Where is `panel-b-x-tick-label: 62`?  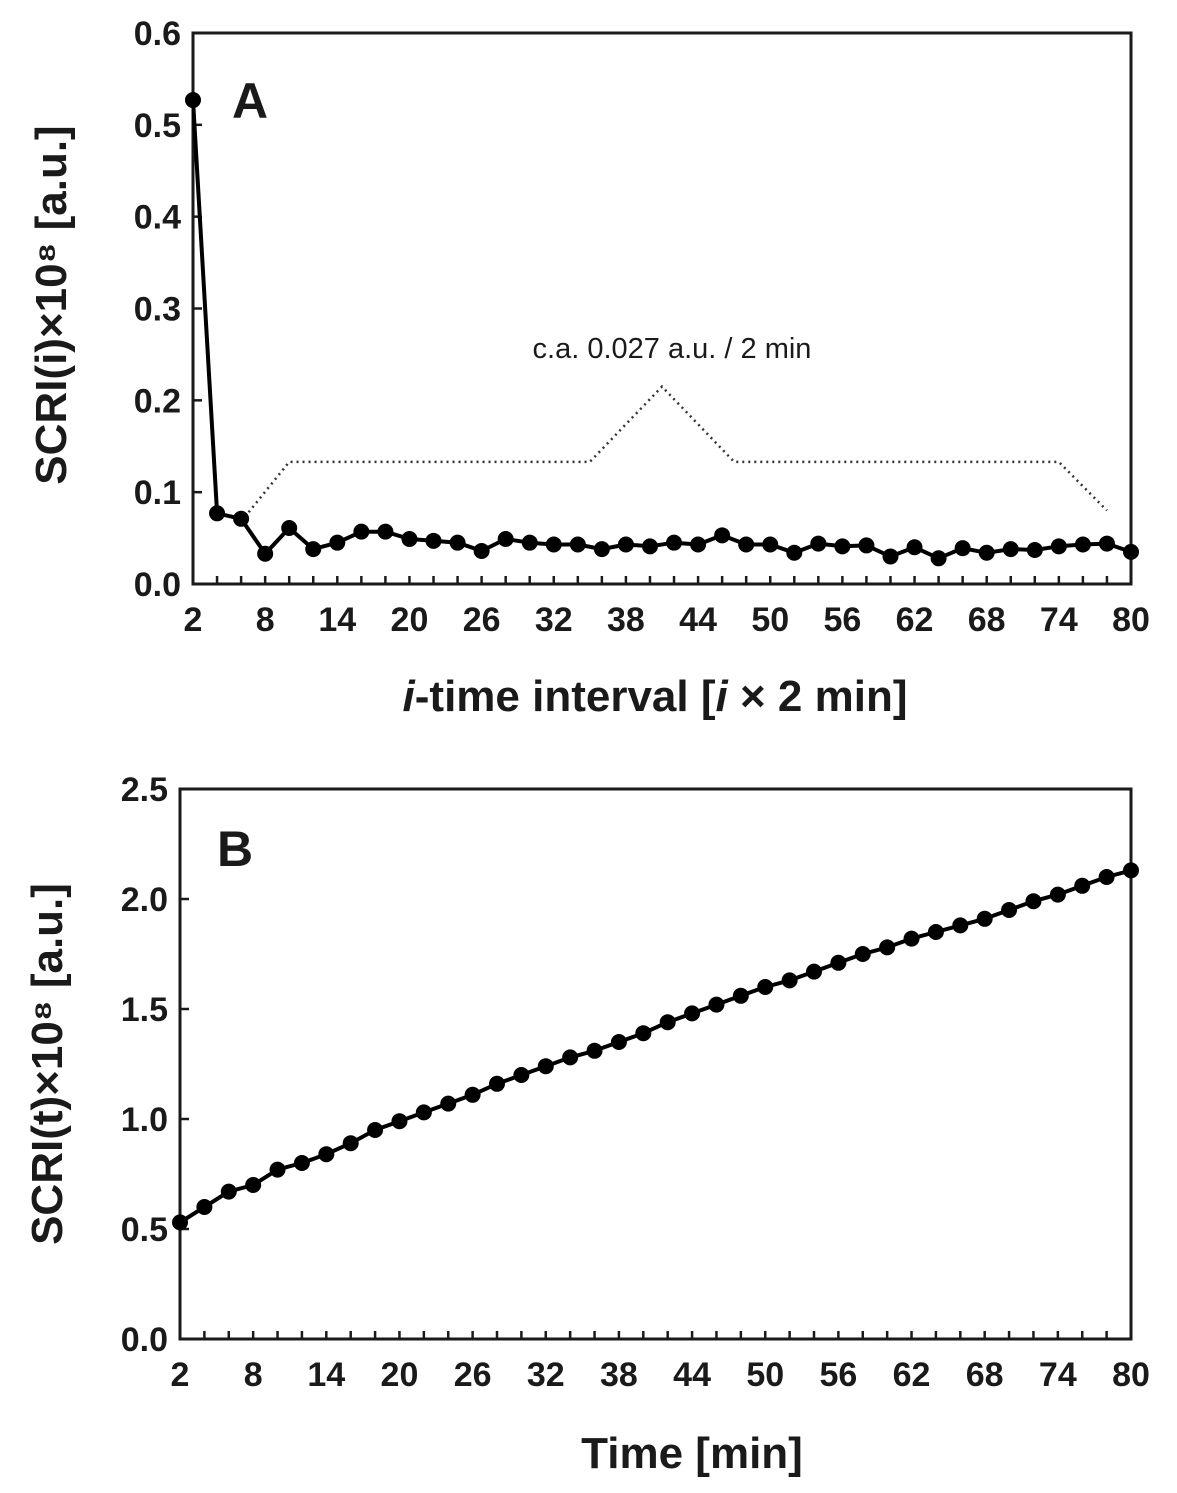 panel-b-x-tick-label: 62 is located at coordinates (912, 1375).